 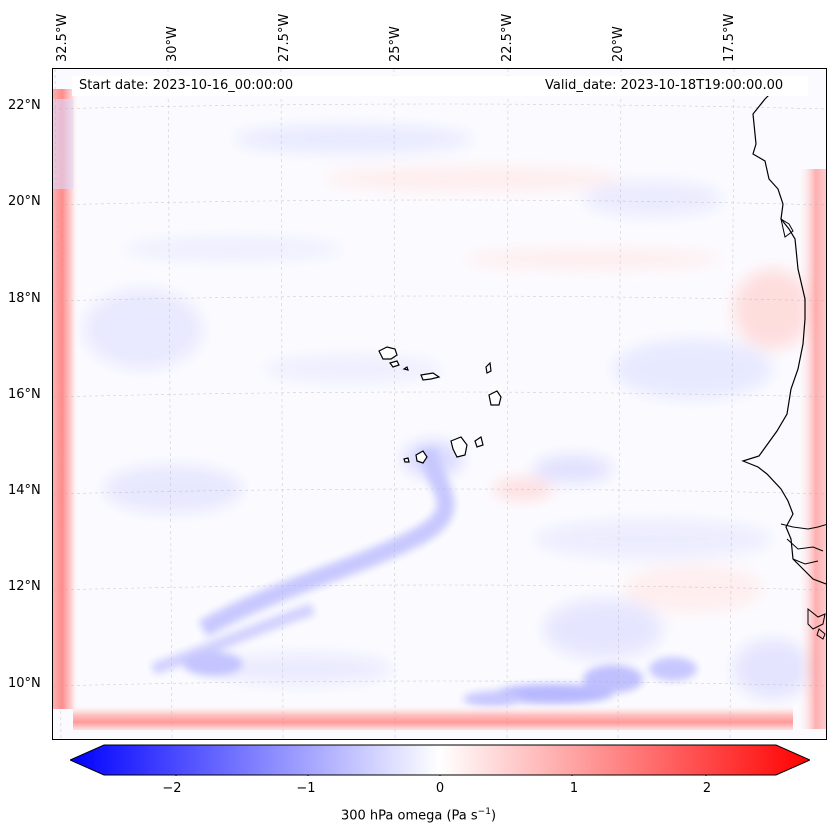 What do you see at coordinates (507, 37) in the screenshot?
I see `lon-label-22-5w: 22.5°W` at bounding box center [507, 37].